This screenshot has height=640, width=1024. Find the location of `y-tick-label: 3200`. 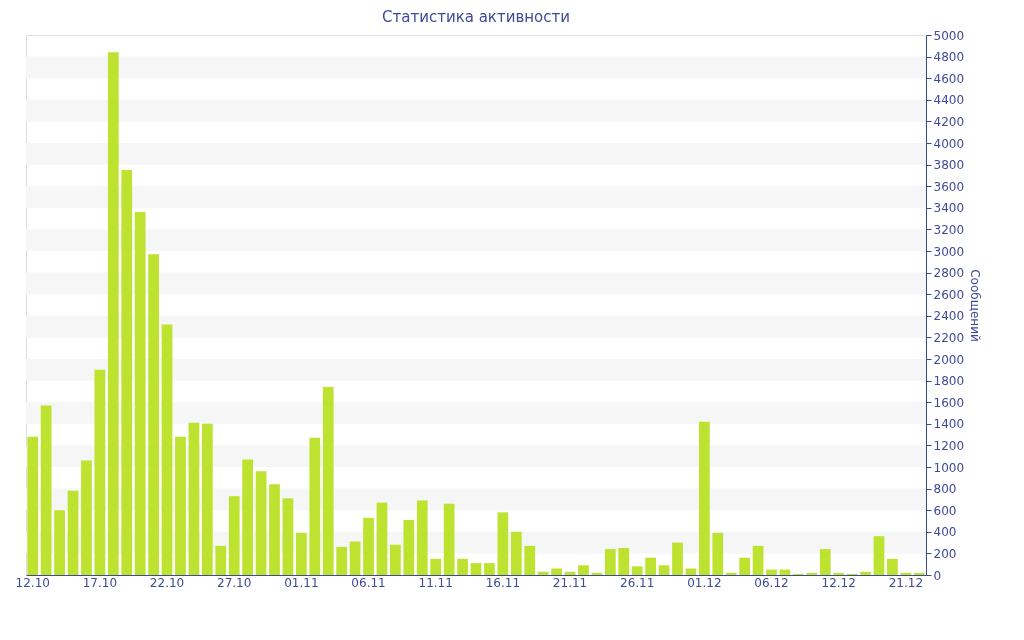

y-tick-label: 3200 is located at coordinates (949, 229).